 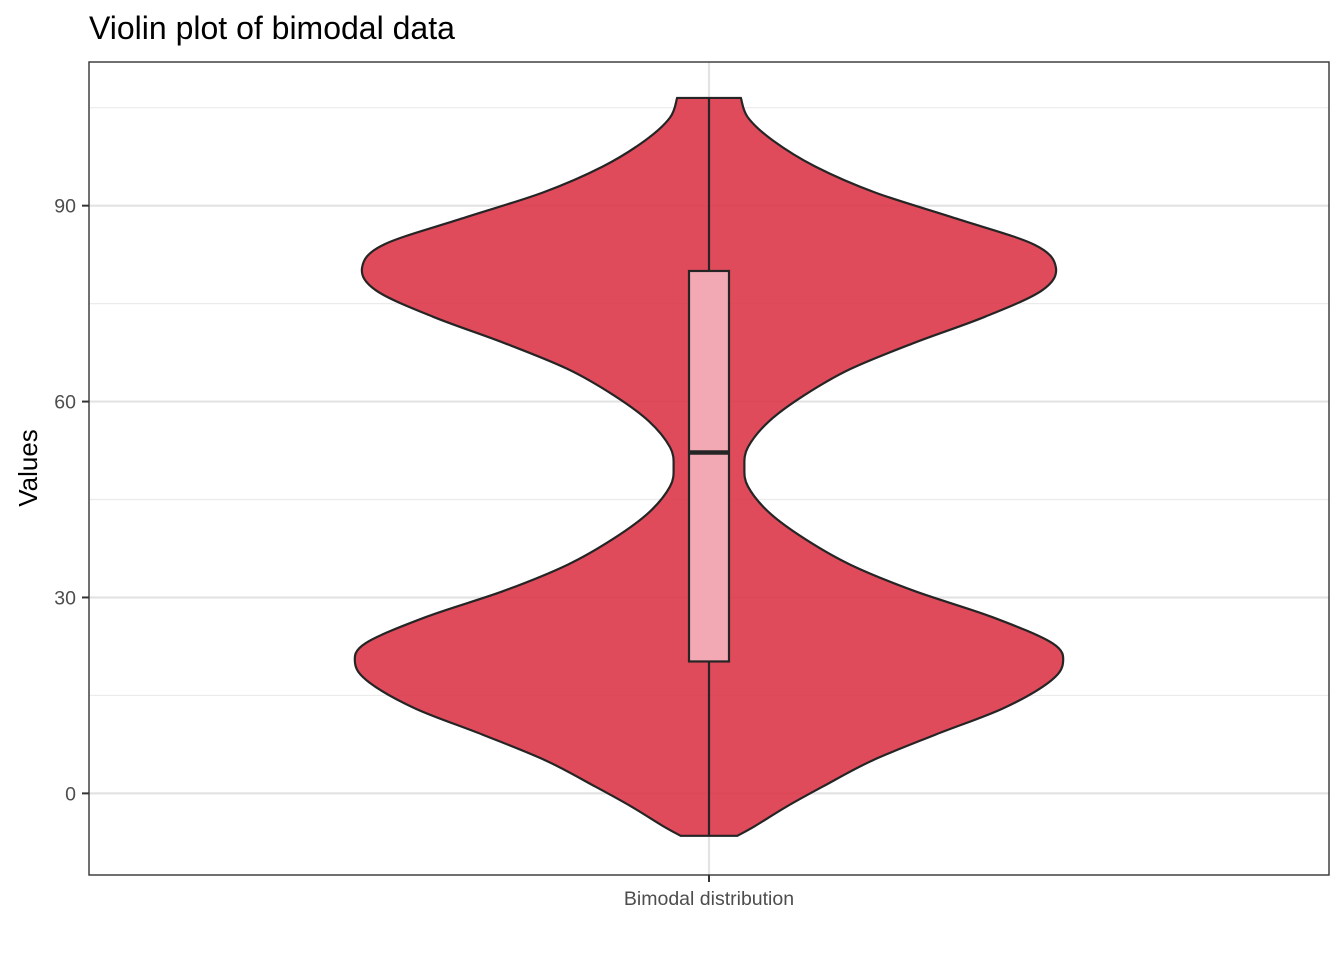 I want to click on y-axis: 0 30 60 90, so click(x=71, y=500).